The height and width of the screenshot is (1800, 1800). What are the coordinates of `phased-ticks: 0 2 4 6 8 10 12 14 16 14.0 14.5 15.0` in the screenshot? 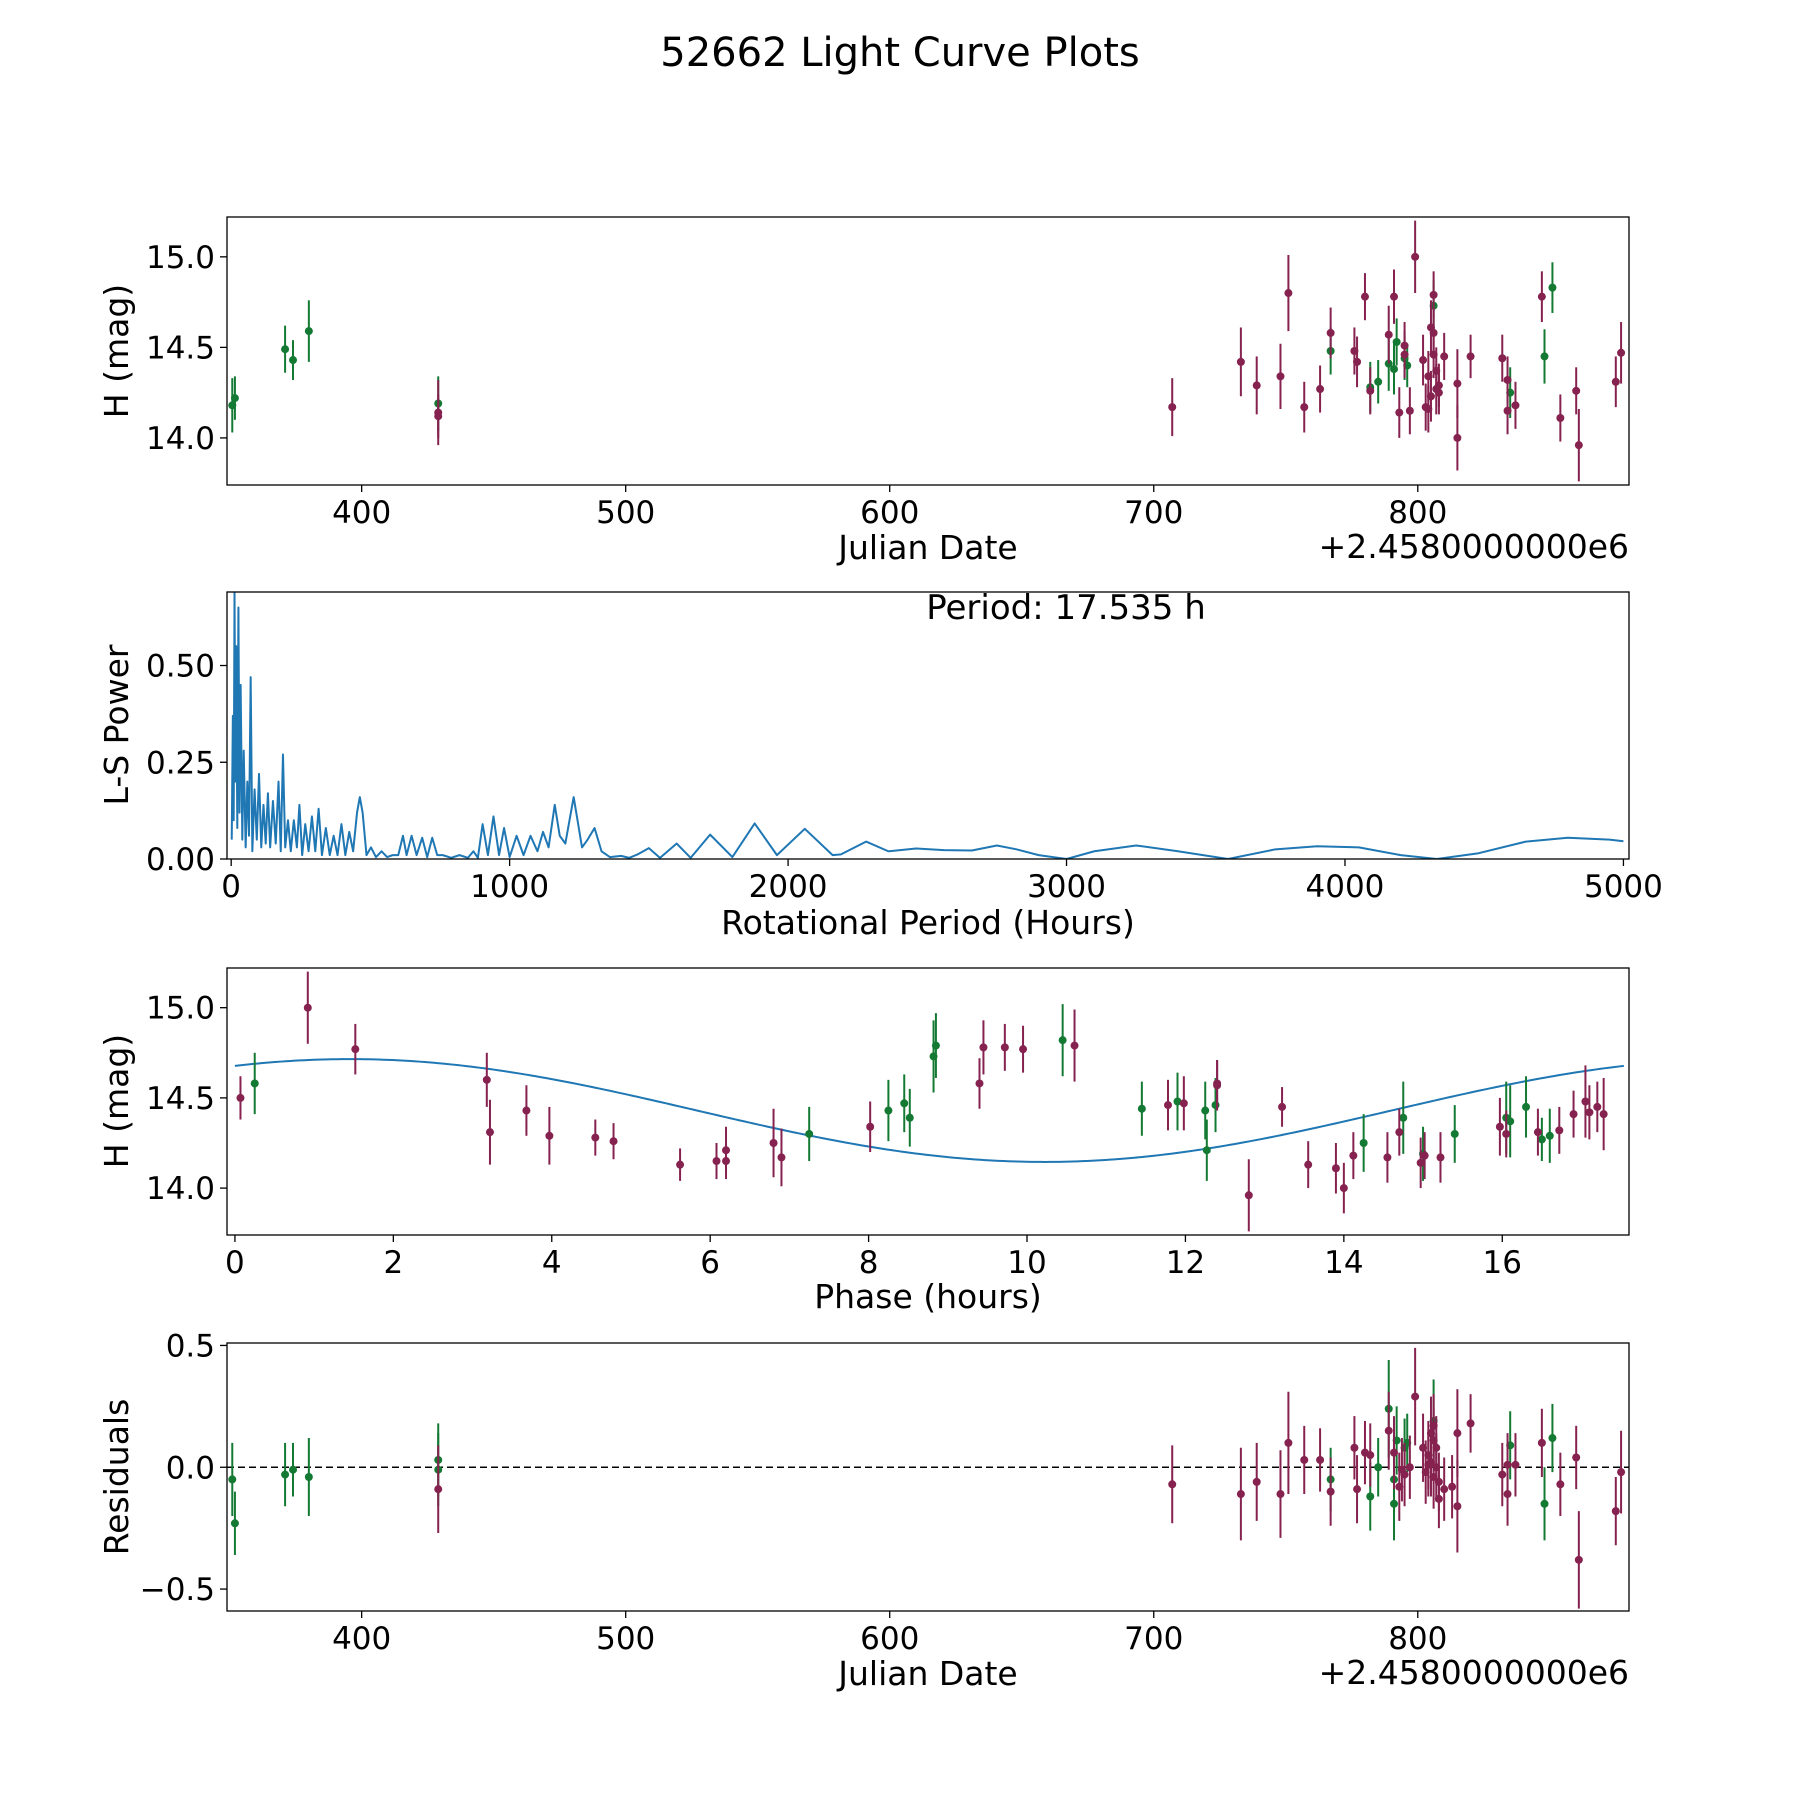 It's located at (834, 1136).